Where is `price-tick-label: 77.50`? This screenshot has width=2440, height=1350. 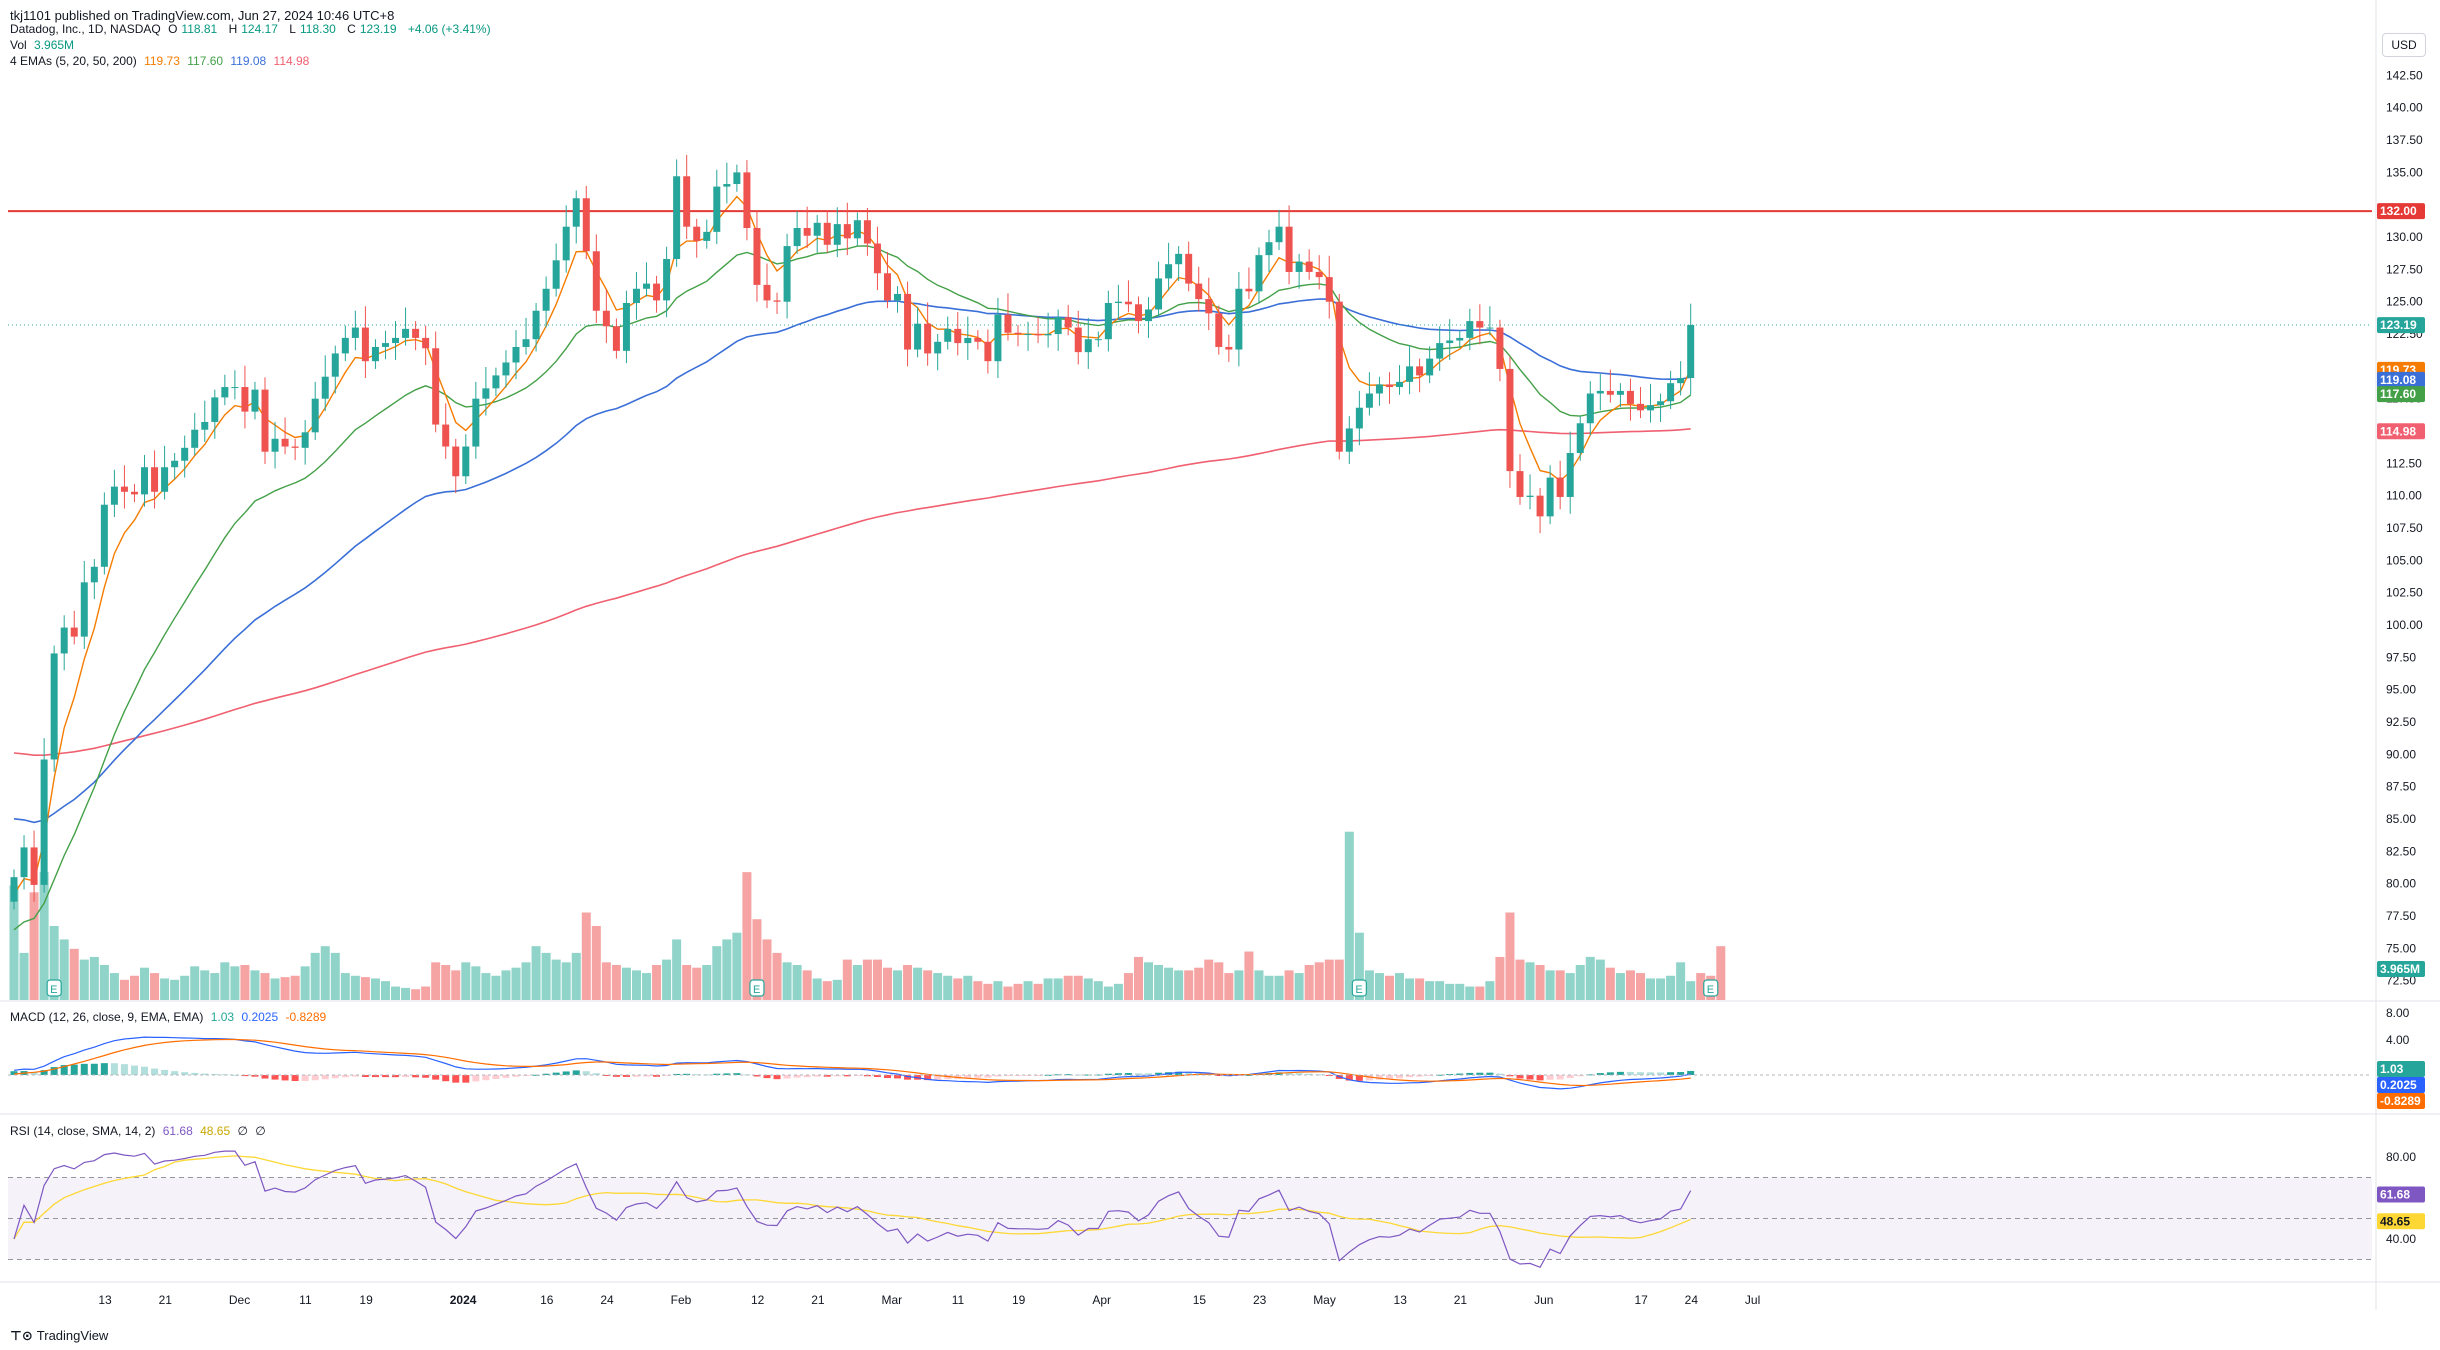 price-tick-label: 77.50 is located at coordinates (2401, 916).